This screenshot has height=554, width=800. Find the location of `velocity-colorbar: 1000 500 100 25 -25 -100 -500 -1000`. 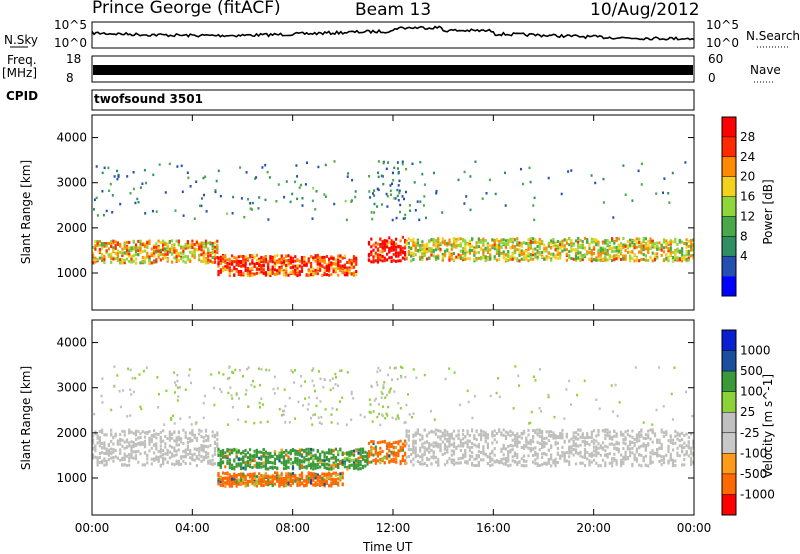

velocity-colorbar: 1000 500 100 25 -25 -100 -500 -1000 is located at coordinates (748, 422).